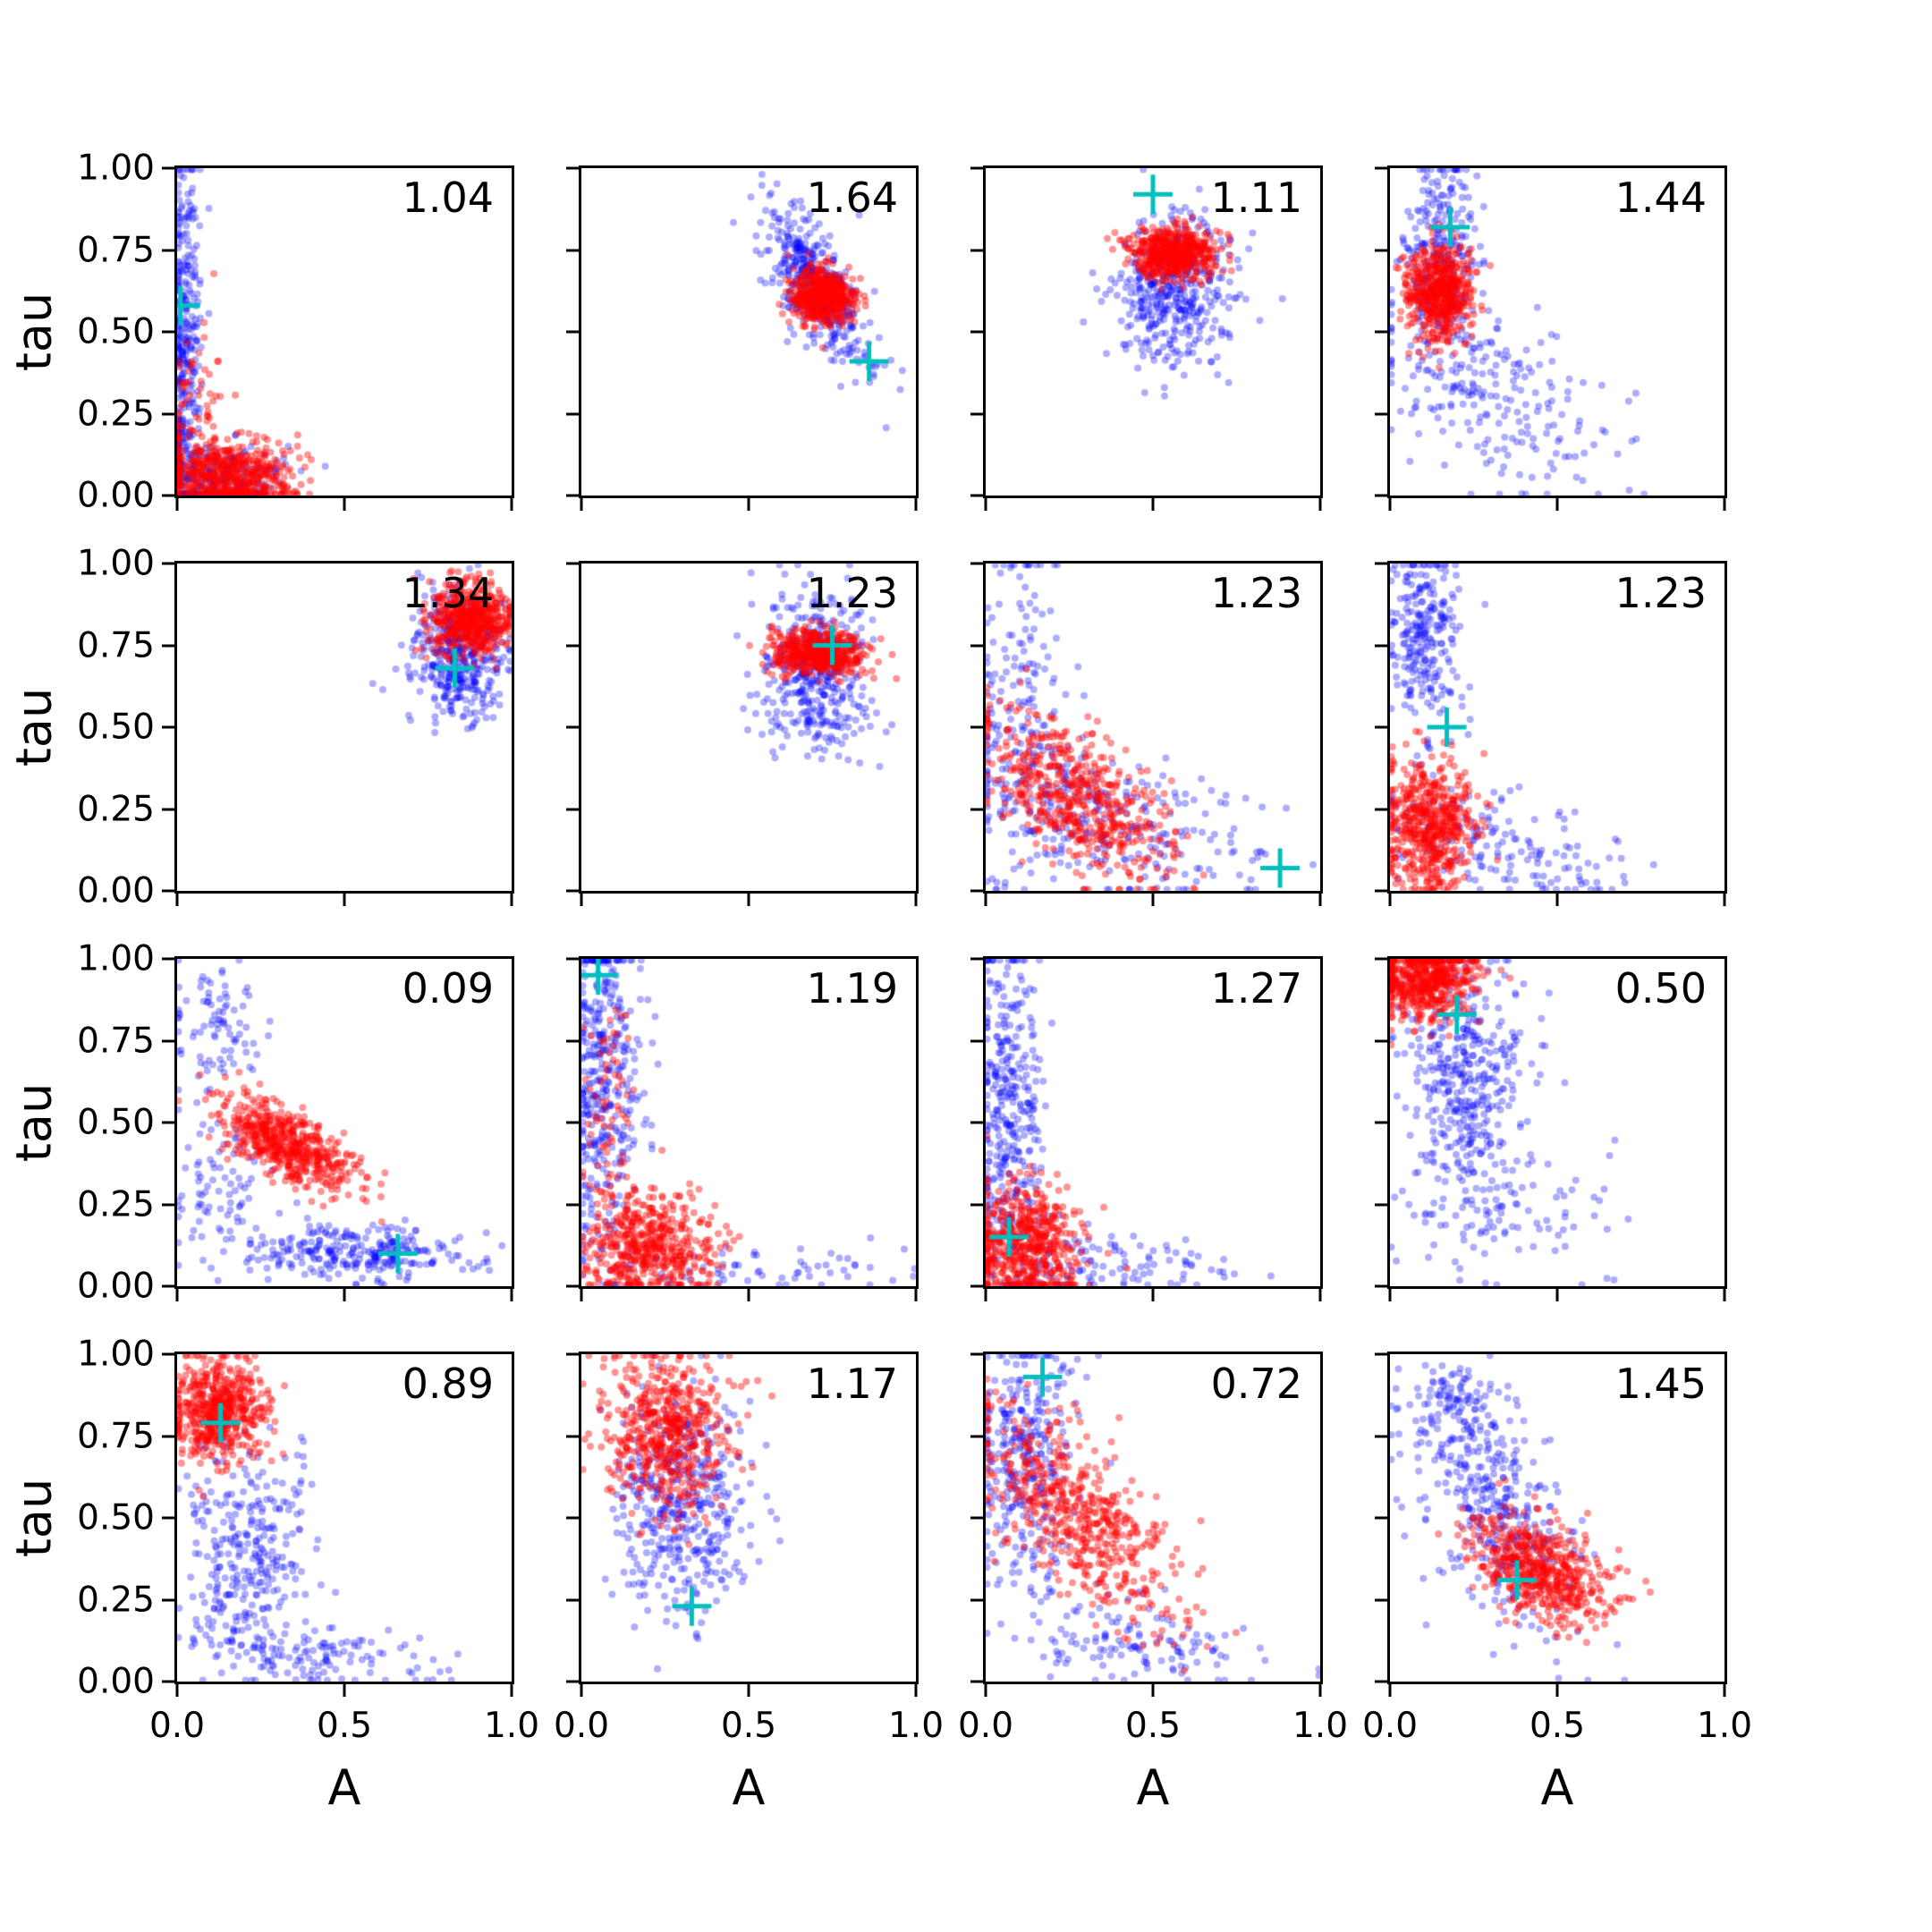 This screenshot has height=1932, width=1932. What do you see at coordinates (34, 1122) in the screenshot?
I see `y-axis-label: tau` at bounding box center [34, 1122].